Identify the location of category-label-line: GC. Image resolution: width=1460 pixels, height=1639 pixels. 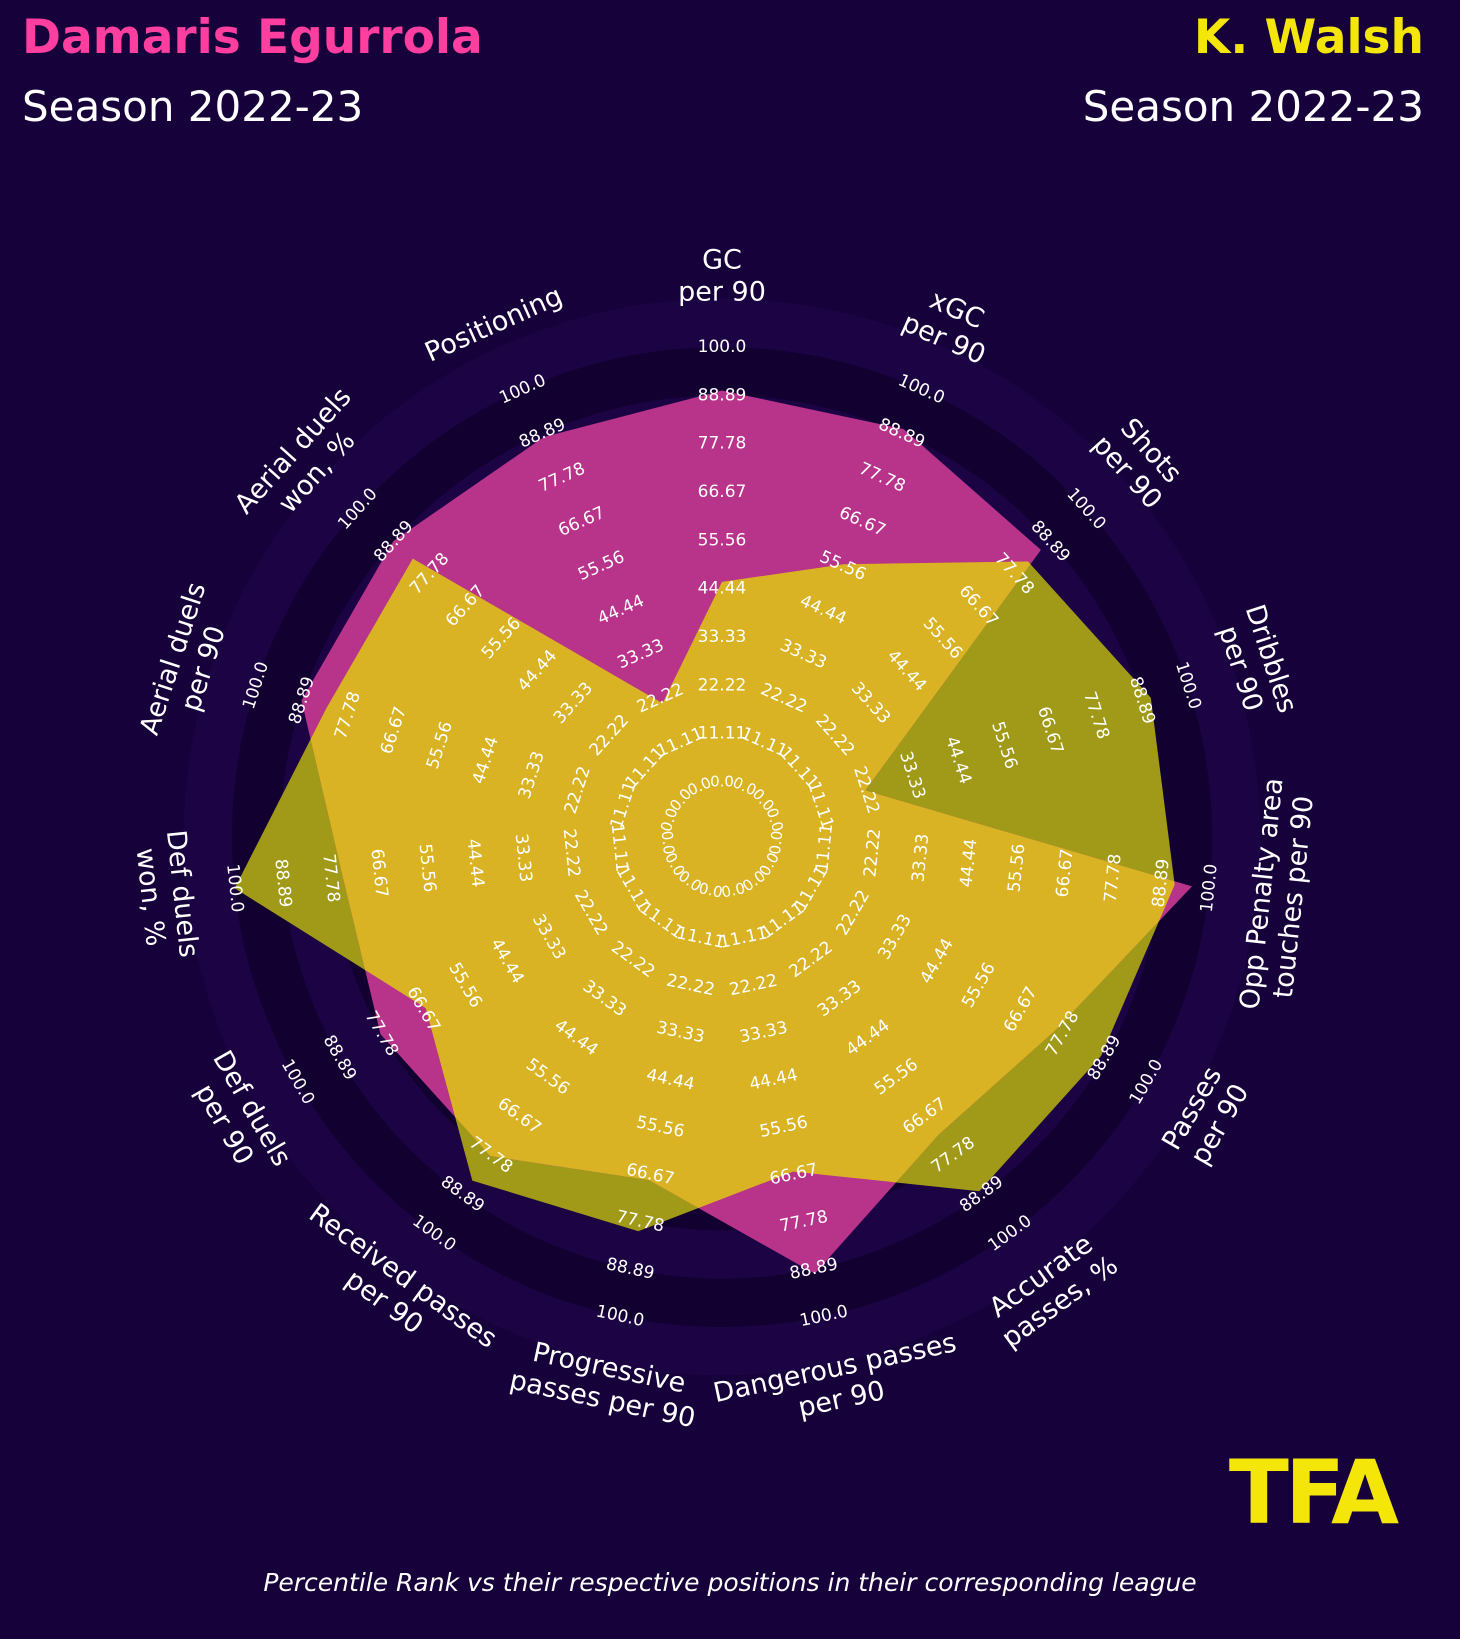
(722, 260).